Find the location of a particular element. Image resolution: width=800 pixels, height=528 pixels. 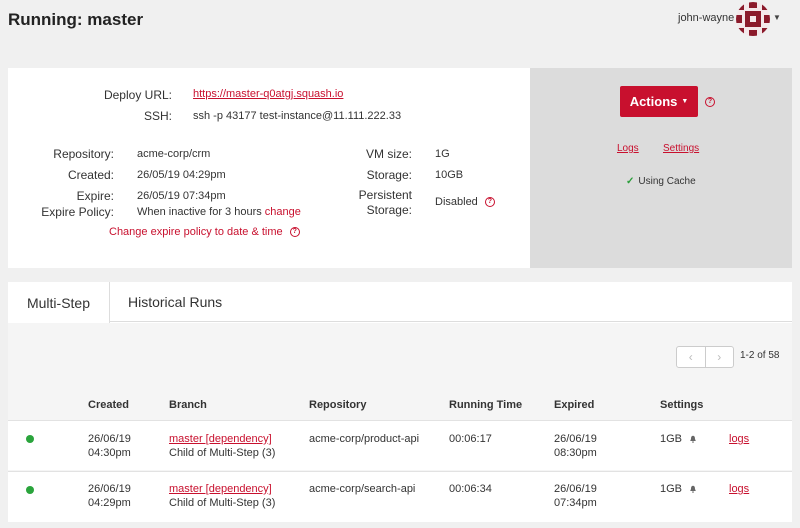

ssh-label: SSH: is located at coordinates (157, 116).